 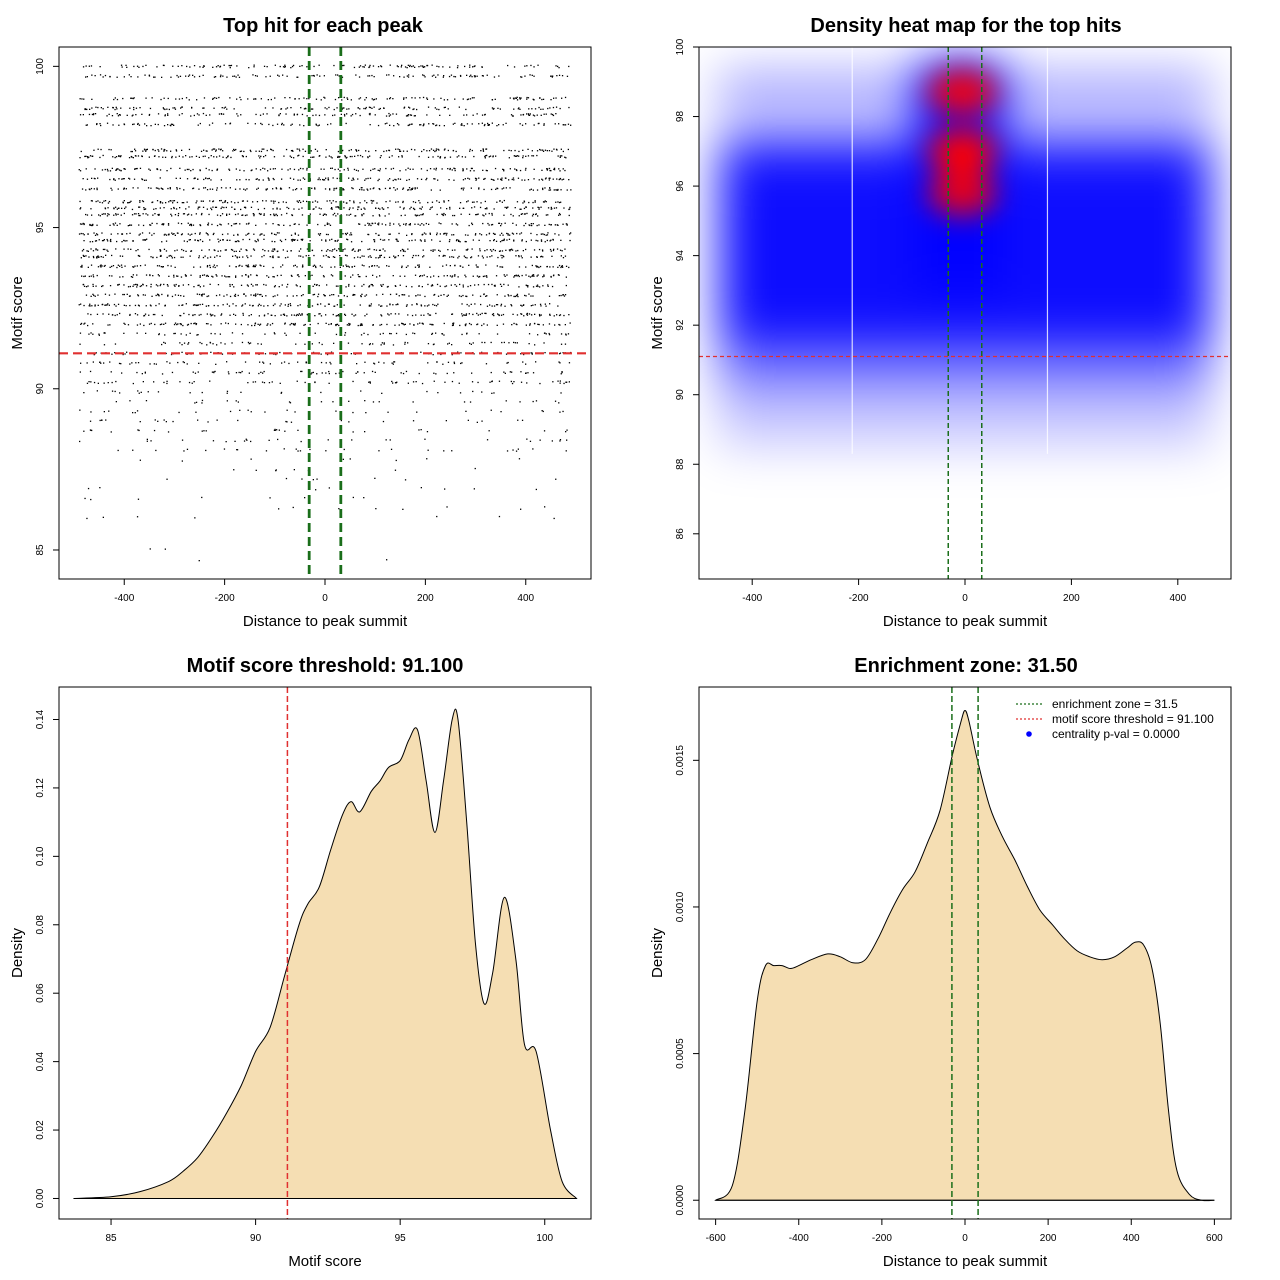 What do you see at coordinates (965, 598) in the screenshot?
I see `heatmap-x-tick-label: 0` at bounding box center [965, 598].